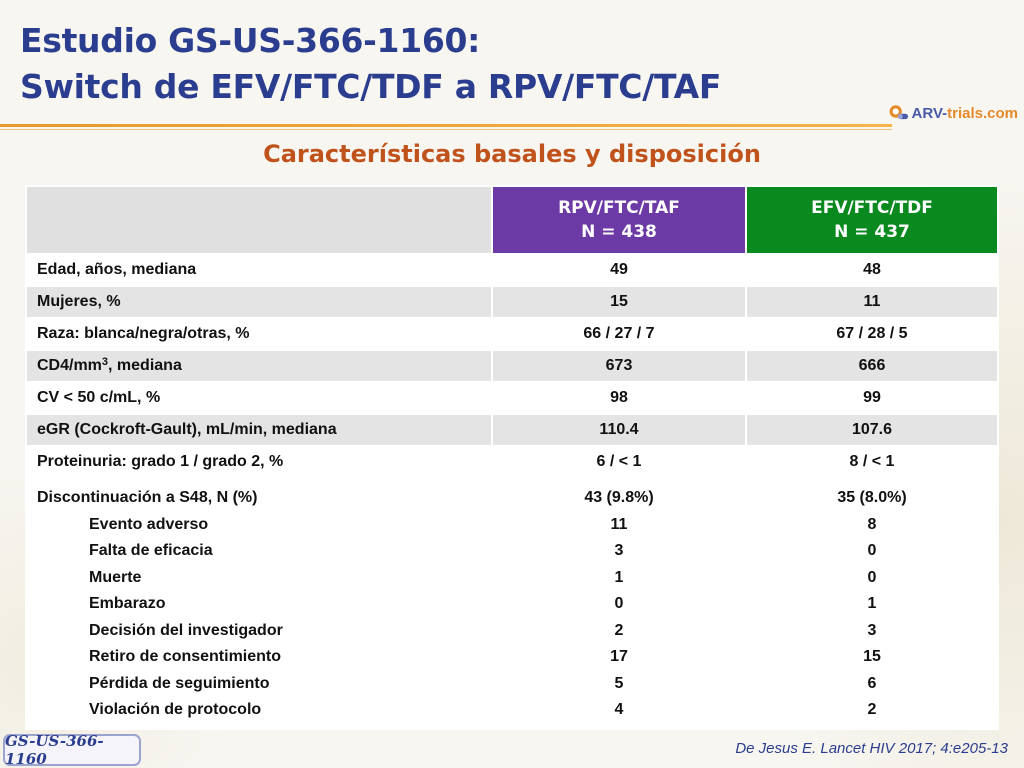 The image size is (1024, 768). I want to click on efv-value: 15, so click(872, 656).